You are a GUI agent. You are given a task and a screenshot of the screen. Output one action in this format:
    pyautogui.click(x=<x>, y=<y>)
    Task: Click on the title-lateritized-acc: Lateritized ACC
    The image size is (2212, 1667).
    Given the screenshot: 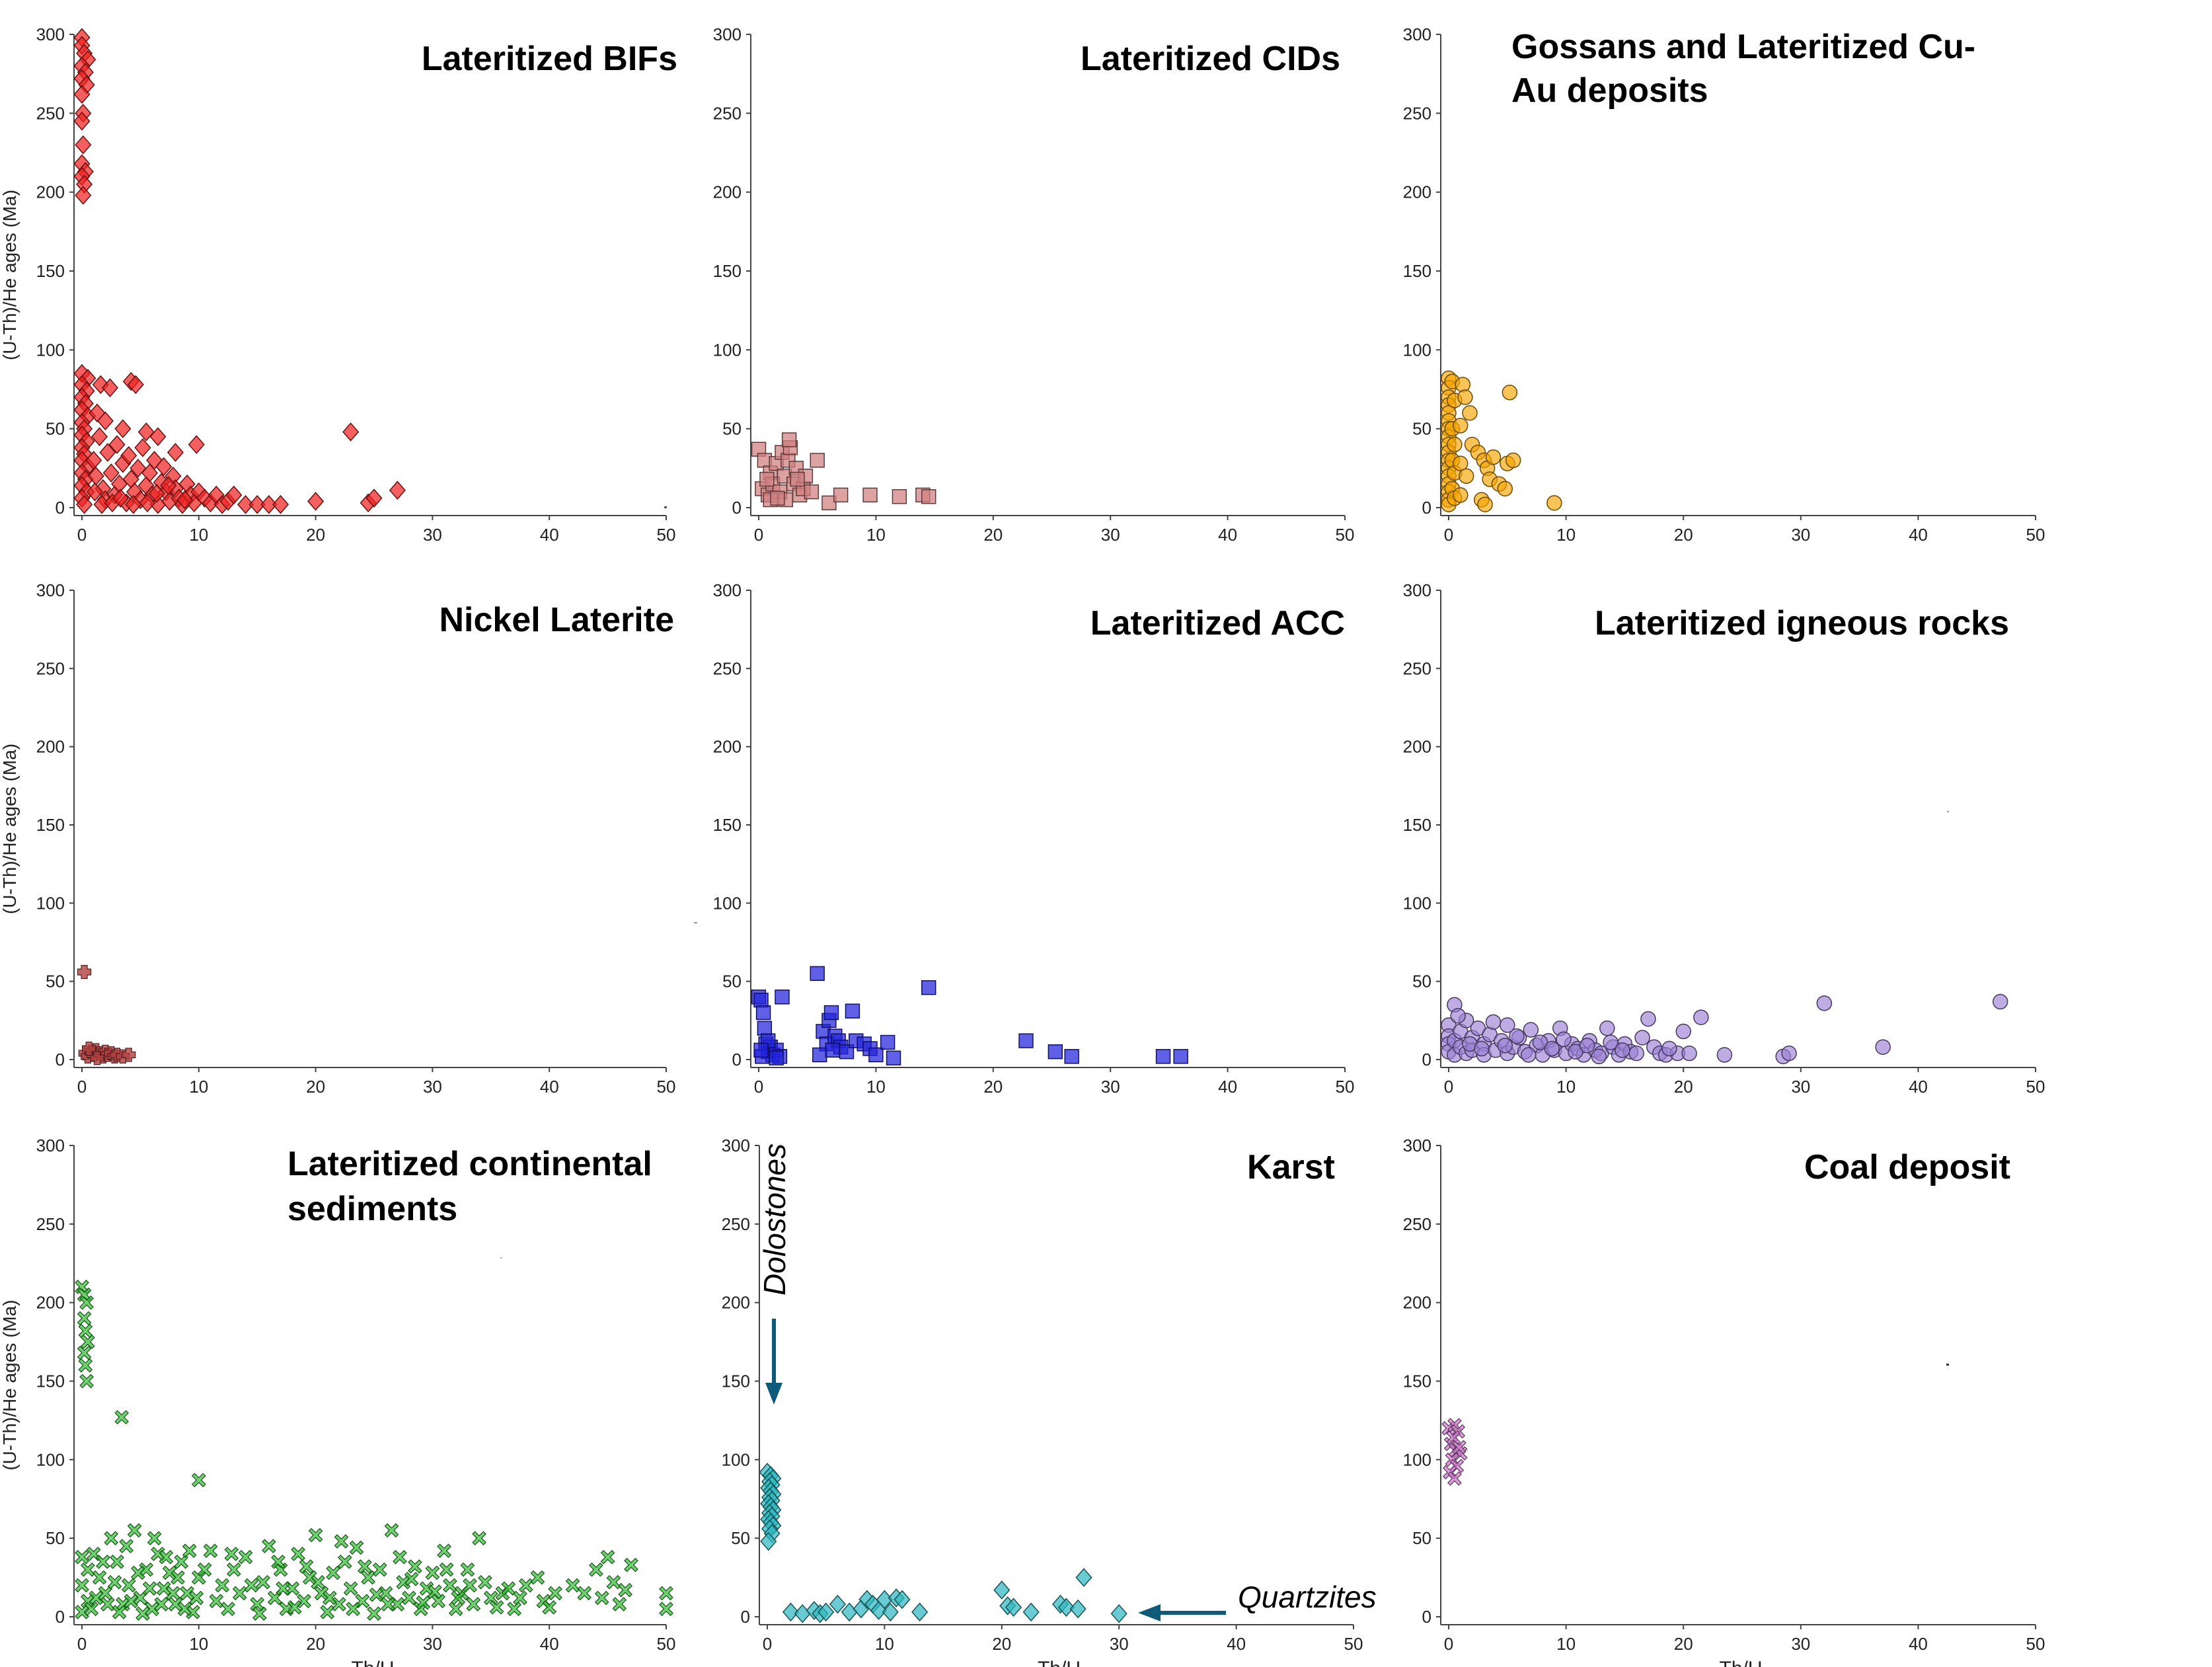 What is the action you would take?
    pyautogui.click(x=1217, y=623)
    